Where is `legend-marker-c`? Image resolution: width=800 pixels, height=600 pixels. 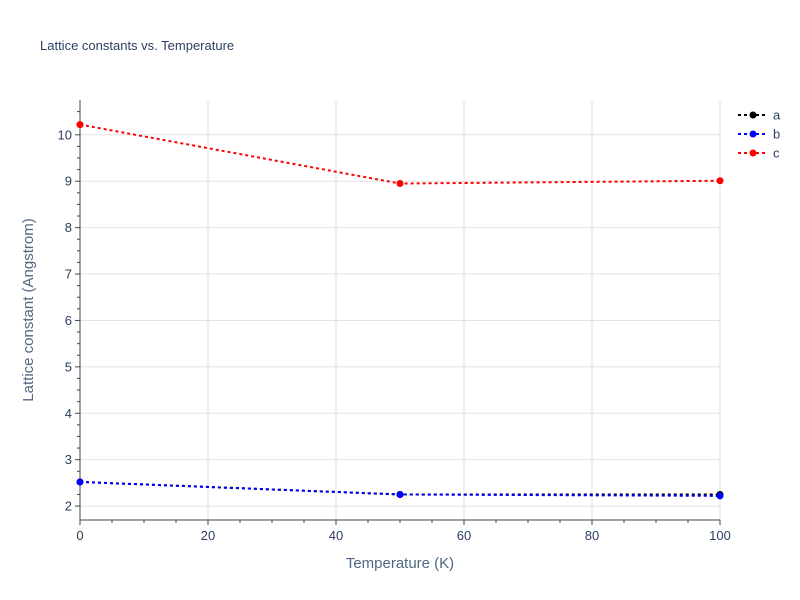
legend-marker-c is located at coordinates (753, 153).